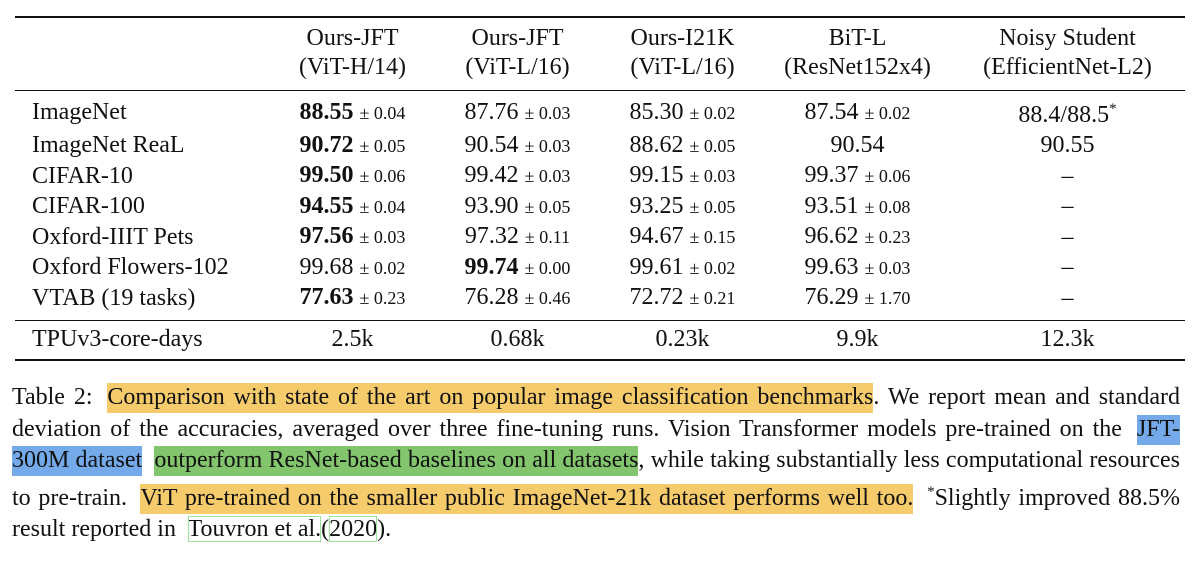  Describe the element at coordinates (682, 338) in the screenshot. I see `footer-cell: 0.23k` at that location.